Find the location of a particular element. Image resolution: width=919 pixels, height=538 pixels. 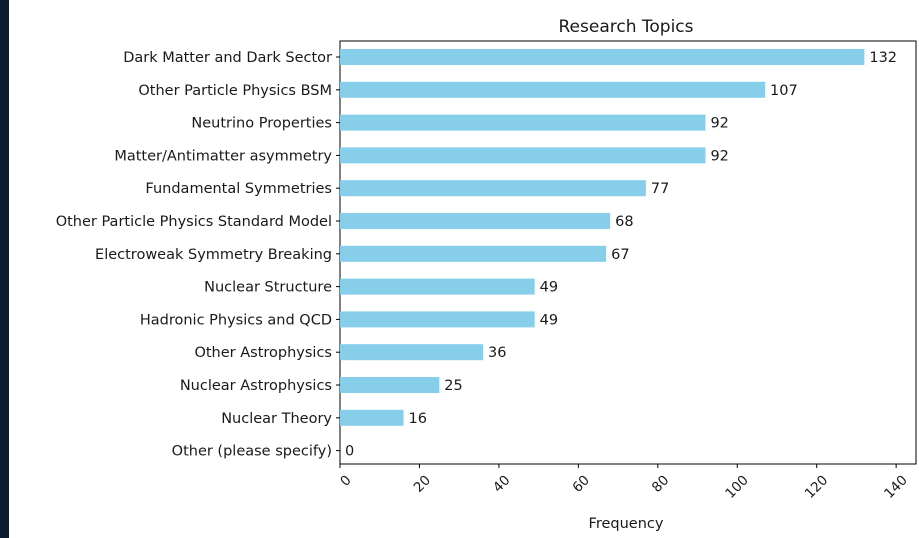

category-label: Matter/Antimatter asymmetry is located at coordinates (223, 156).